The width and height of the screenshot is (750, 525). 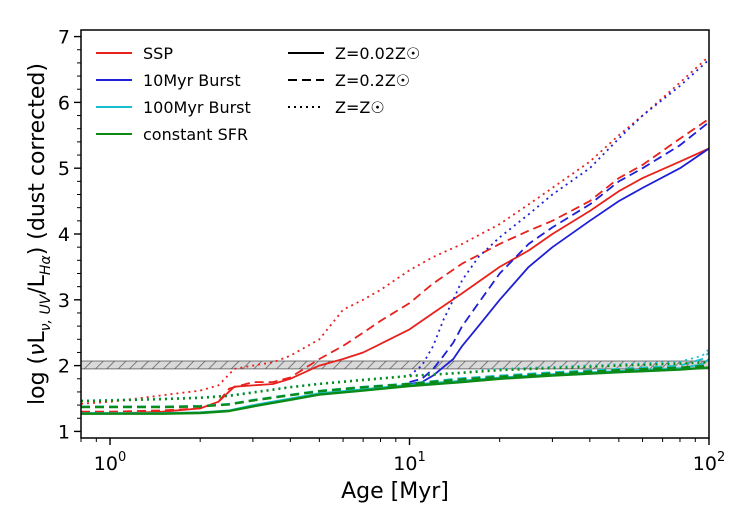 I want to click on legend-label-metallicity: Z=0.2Z☉, so click(x=372, y=80).